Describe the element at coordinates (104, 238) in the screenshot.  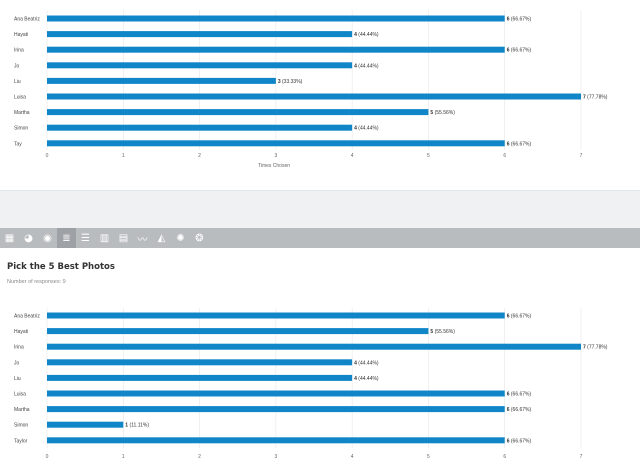
I see `vertical-bar-icon: ▥` at that location.